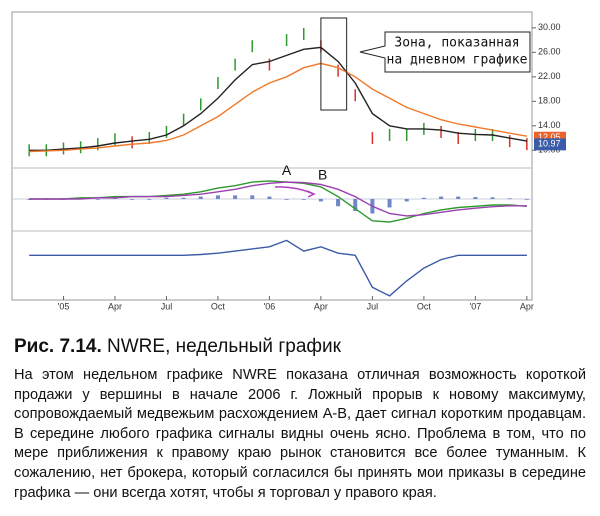  What do you see at coordinates (549, 52) in the screenshot?
I see `y-tick-label: 26.00` at bounding box center [549, 52].